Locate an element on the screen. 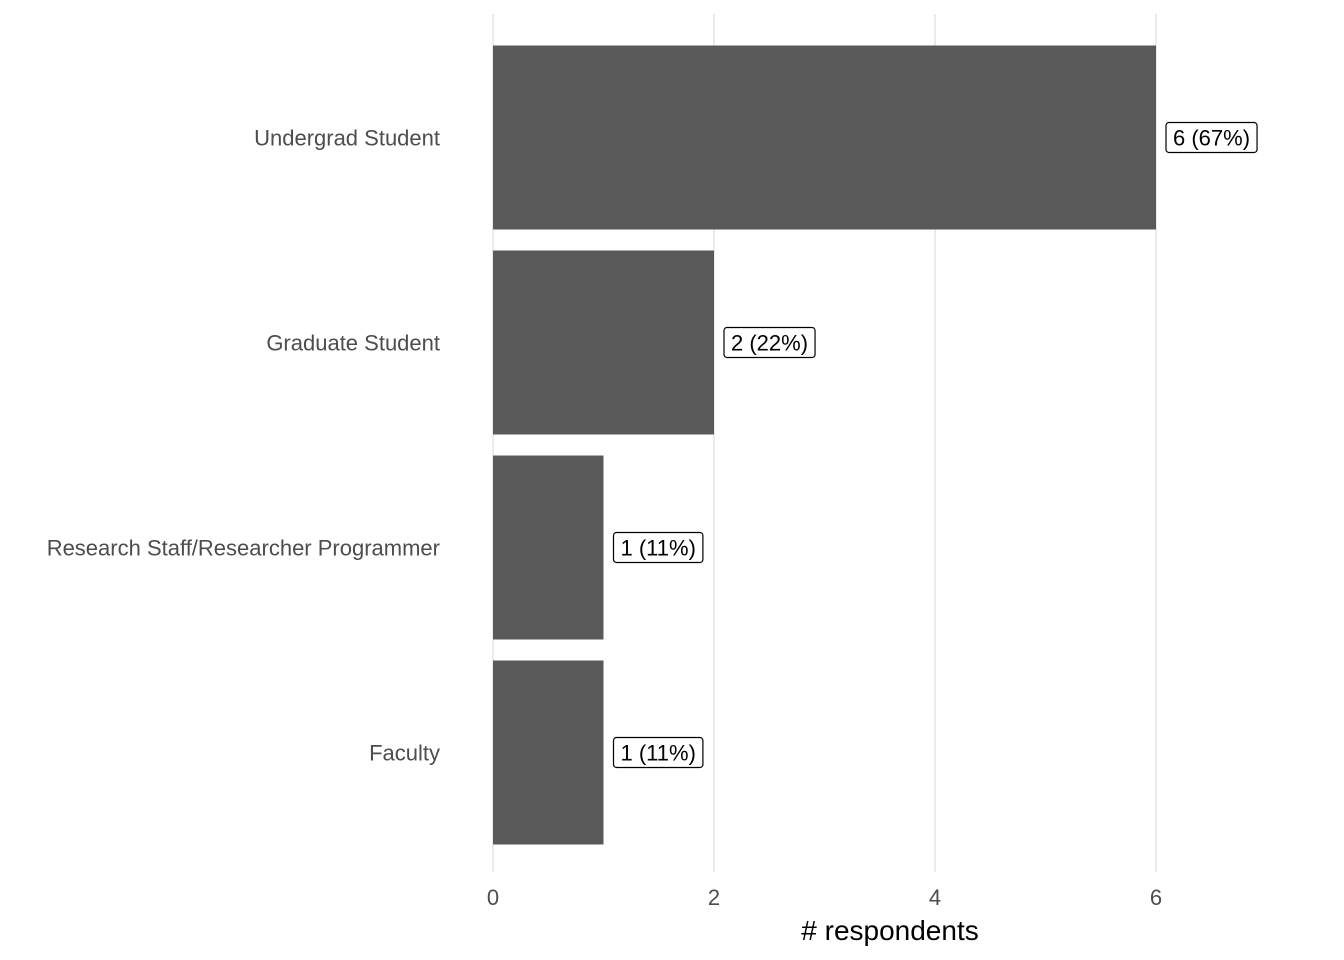 This screenshot has width=1344, height=960. category-label: Faculty is located at coordinates (404, 753).